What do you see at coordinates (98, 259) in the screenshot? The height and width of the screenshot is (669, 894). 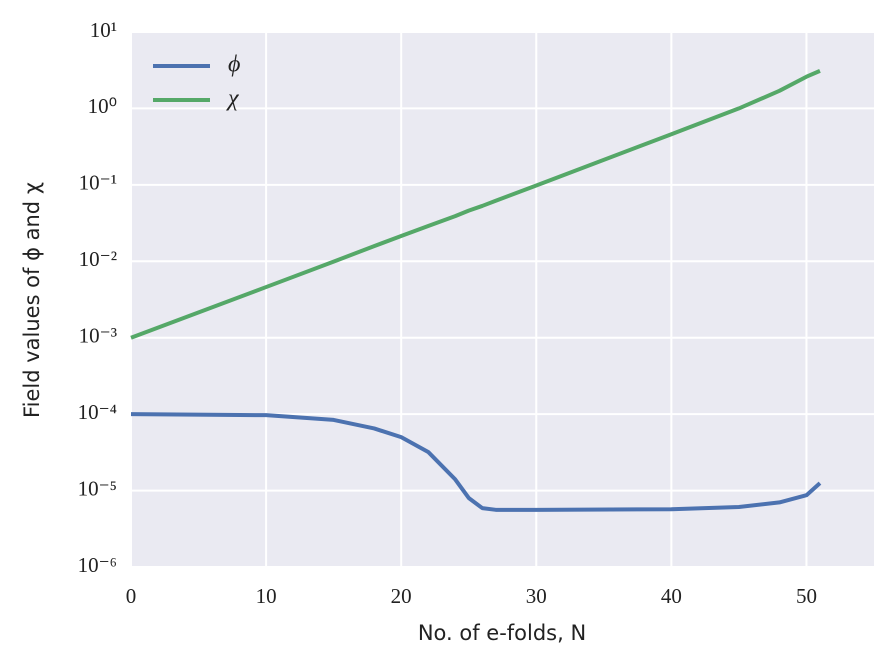 I see `y-tick-label: 10⁻²` at bounding box center [98, 259].